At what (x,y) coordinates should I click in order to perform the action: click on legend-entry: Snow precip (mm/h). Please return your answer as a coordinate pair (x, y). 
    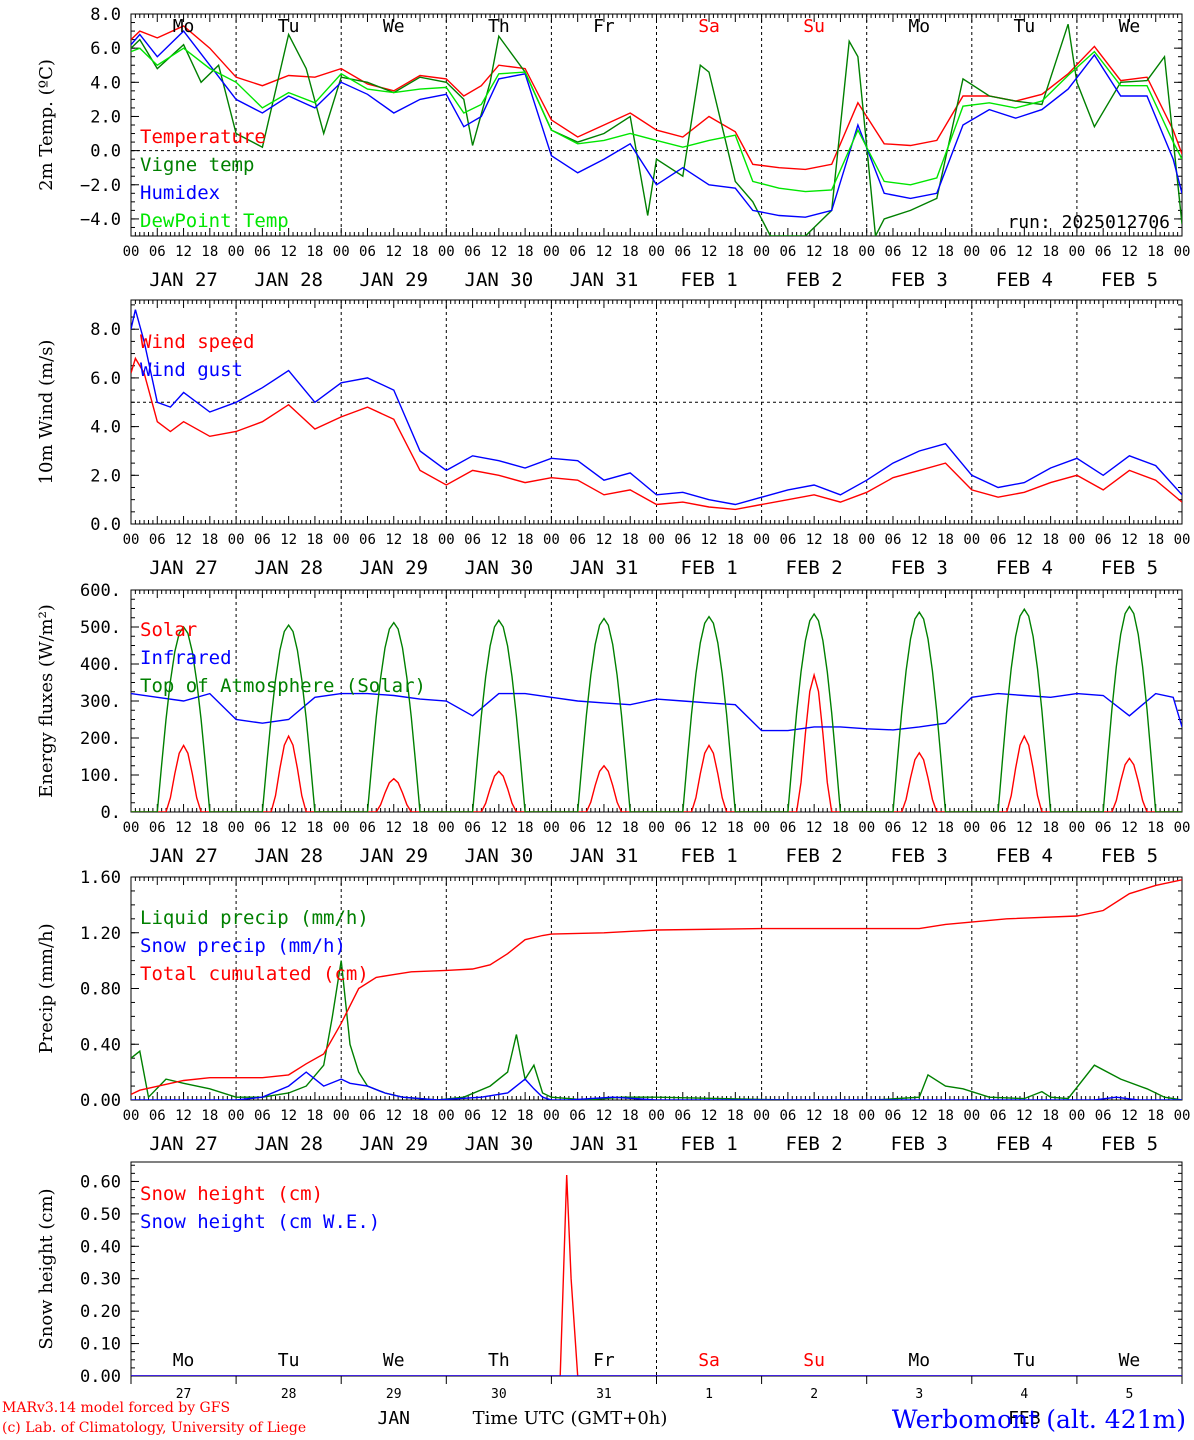
    Looking at the image, I should click on (243, 946).